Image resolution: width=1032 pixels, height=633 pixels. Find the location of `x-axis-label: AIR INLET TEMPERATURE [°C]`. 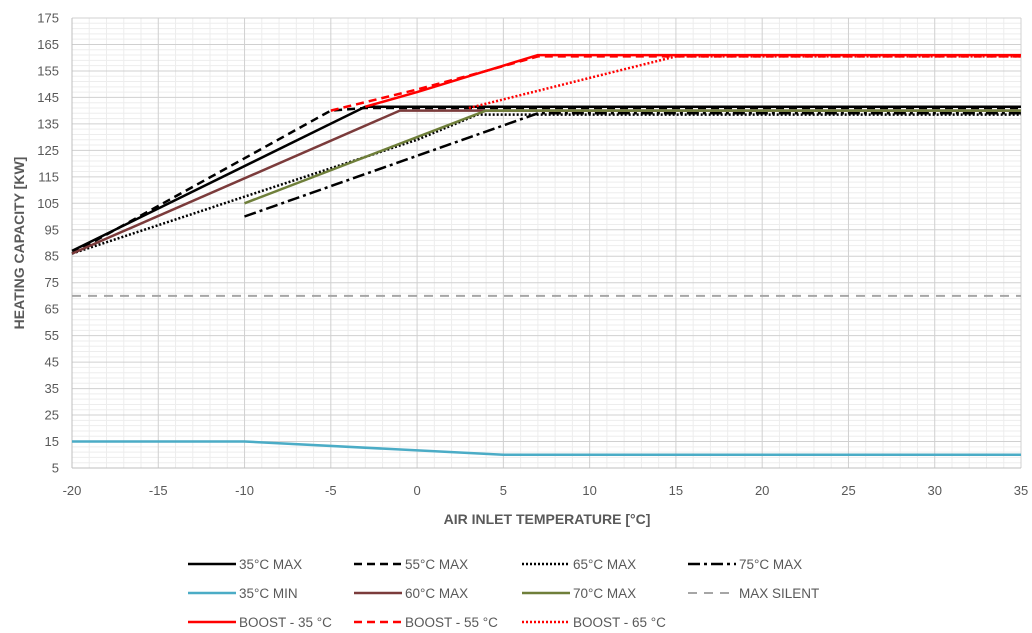

x-axis-label: AIR INLET TEMPERATURE [°C] is located at coordinates (547, 519).